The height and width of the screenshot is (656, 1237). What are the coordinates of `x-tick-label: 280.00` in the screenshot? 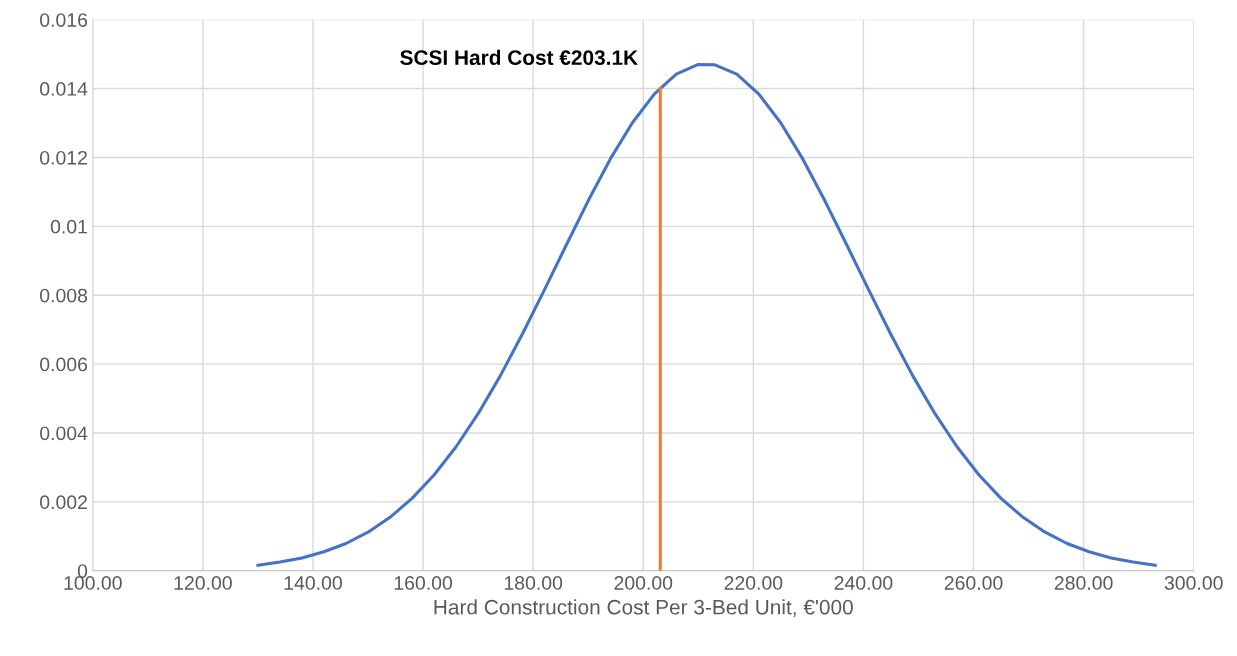 It's located at (1083, 583).